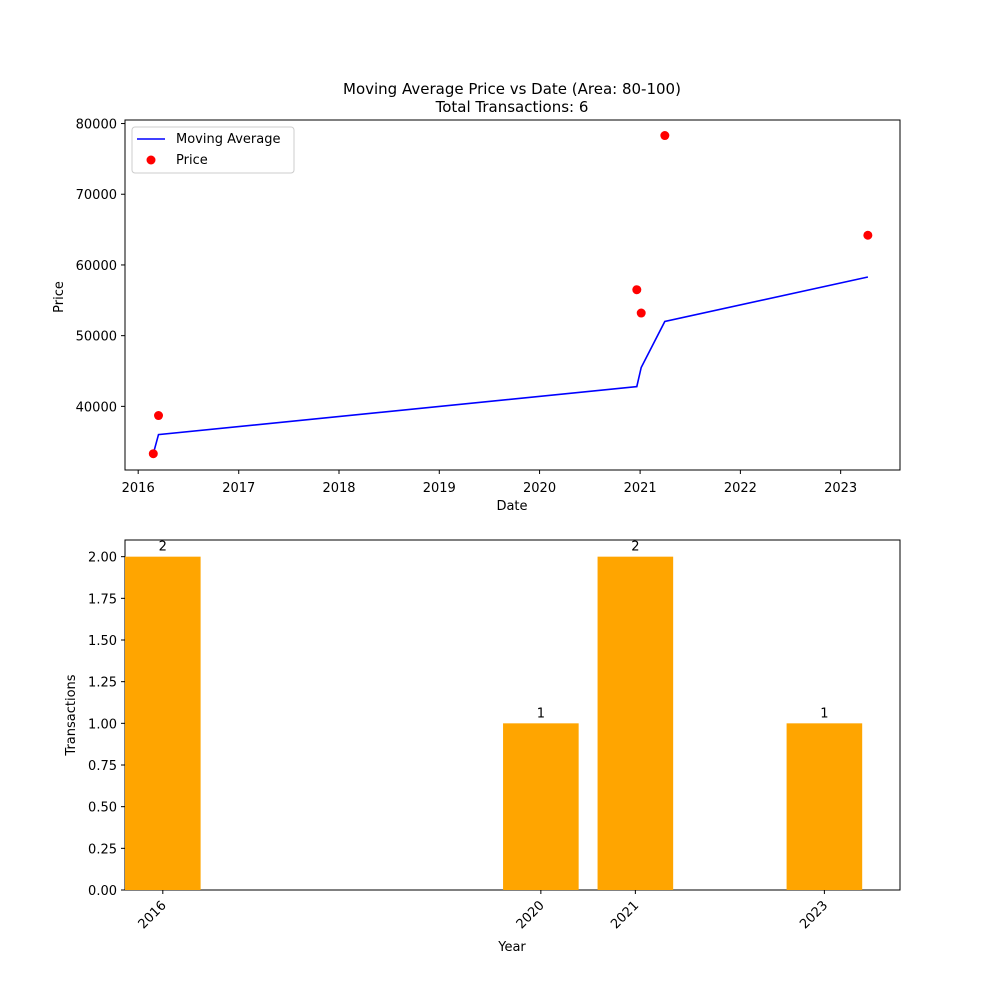 Image resolution: width=1000 pixels, height=1000 pixels. Describe the element at coordinates (228, 139) in the screenshot. I see `legend-label-moving-average: Moving Average` at that location.